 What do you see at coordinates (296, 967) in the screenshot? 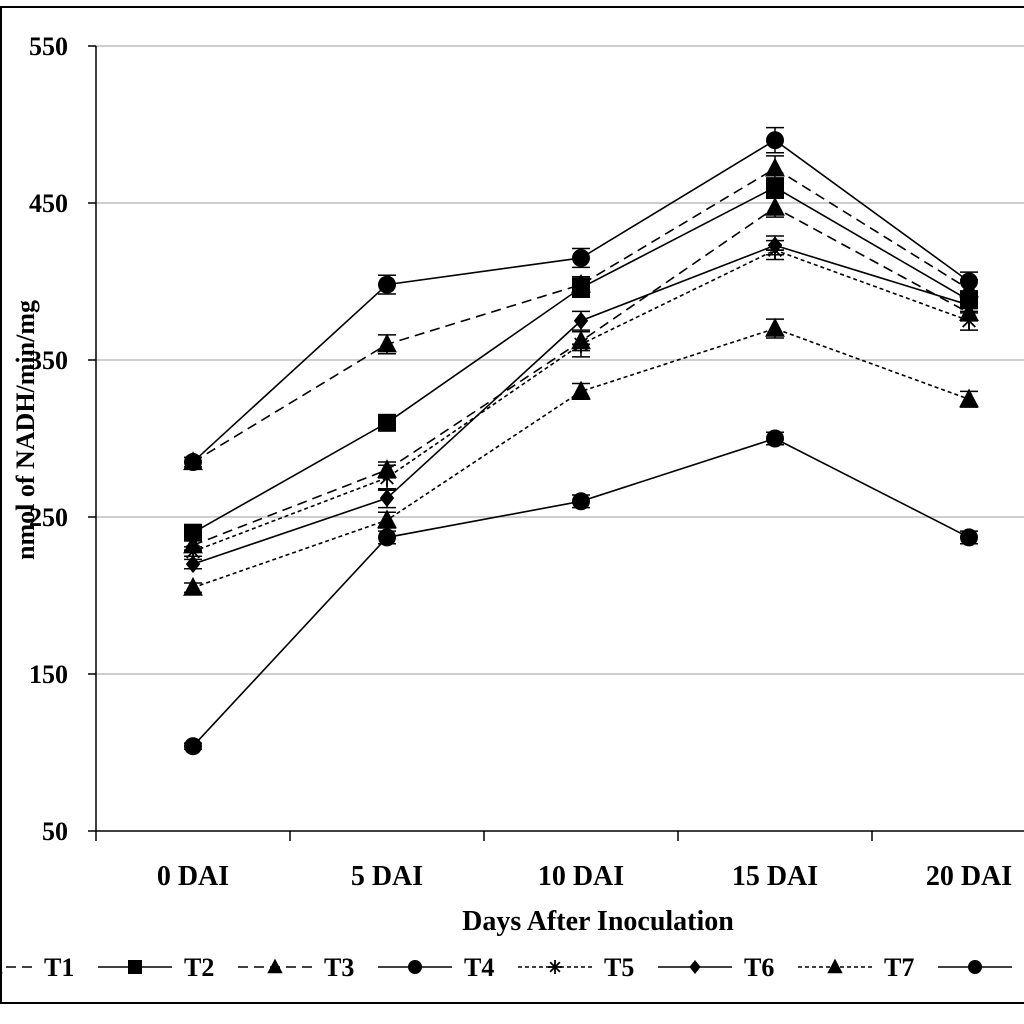
I see `legend-item-T3: T3` at bounding box center [296, 967].